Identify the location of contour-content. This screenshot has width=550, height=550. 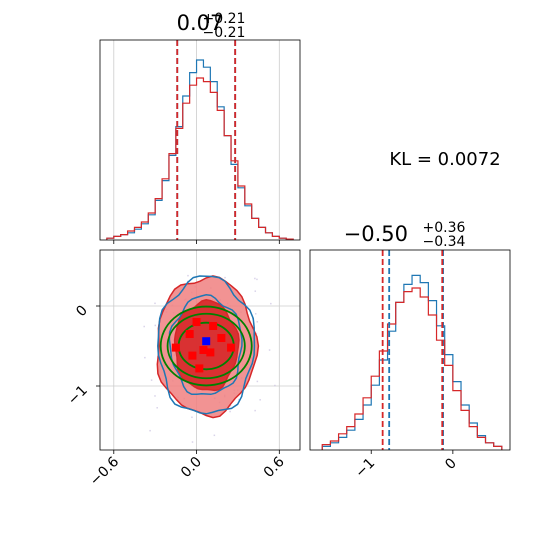
(224, 344).